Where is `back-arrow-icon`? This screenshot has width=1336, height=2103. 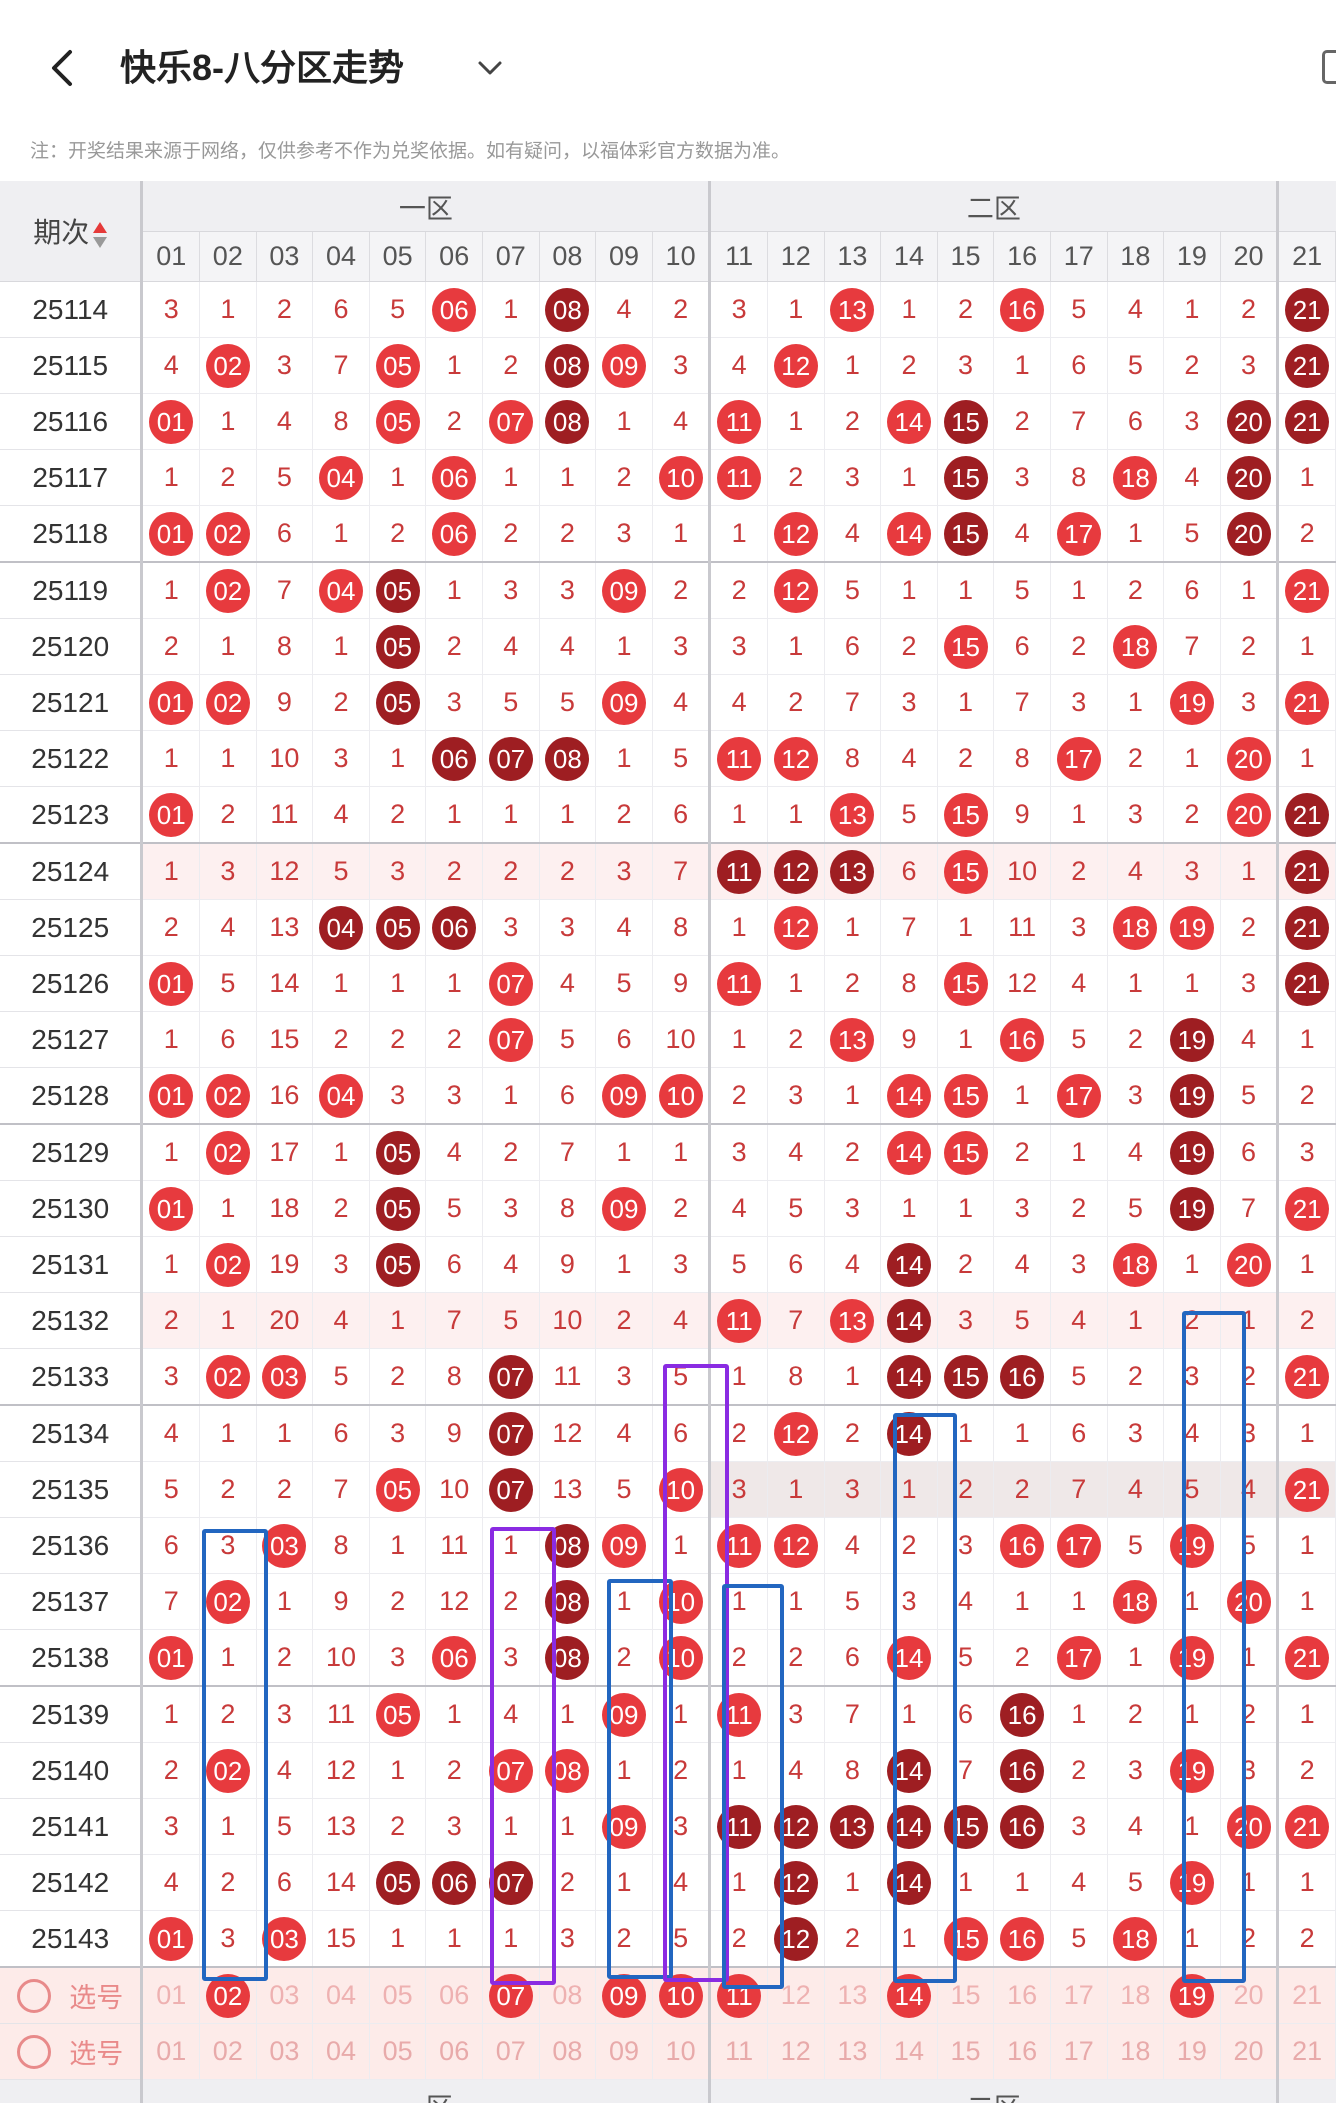 back-arrow-icon is located at coordinates (64, 68).